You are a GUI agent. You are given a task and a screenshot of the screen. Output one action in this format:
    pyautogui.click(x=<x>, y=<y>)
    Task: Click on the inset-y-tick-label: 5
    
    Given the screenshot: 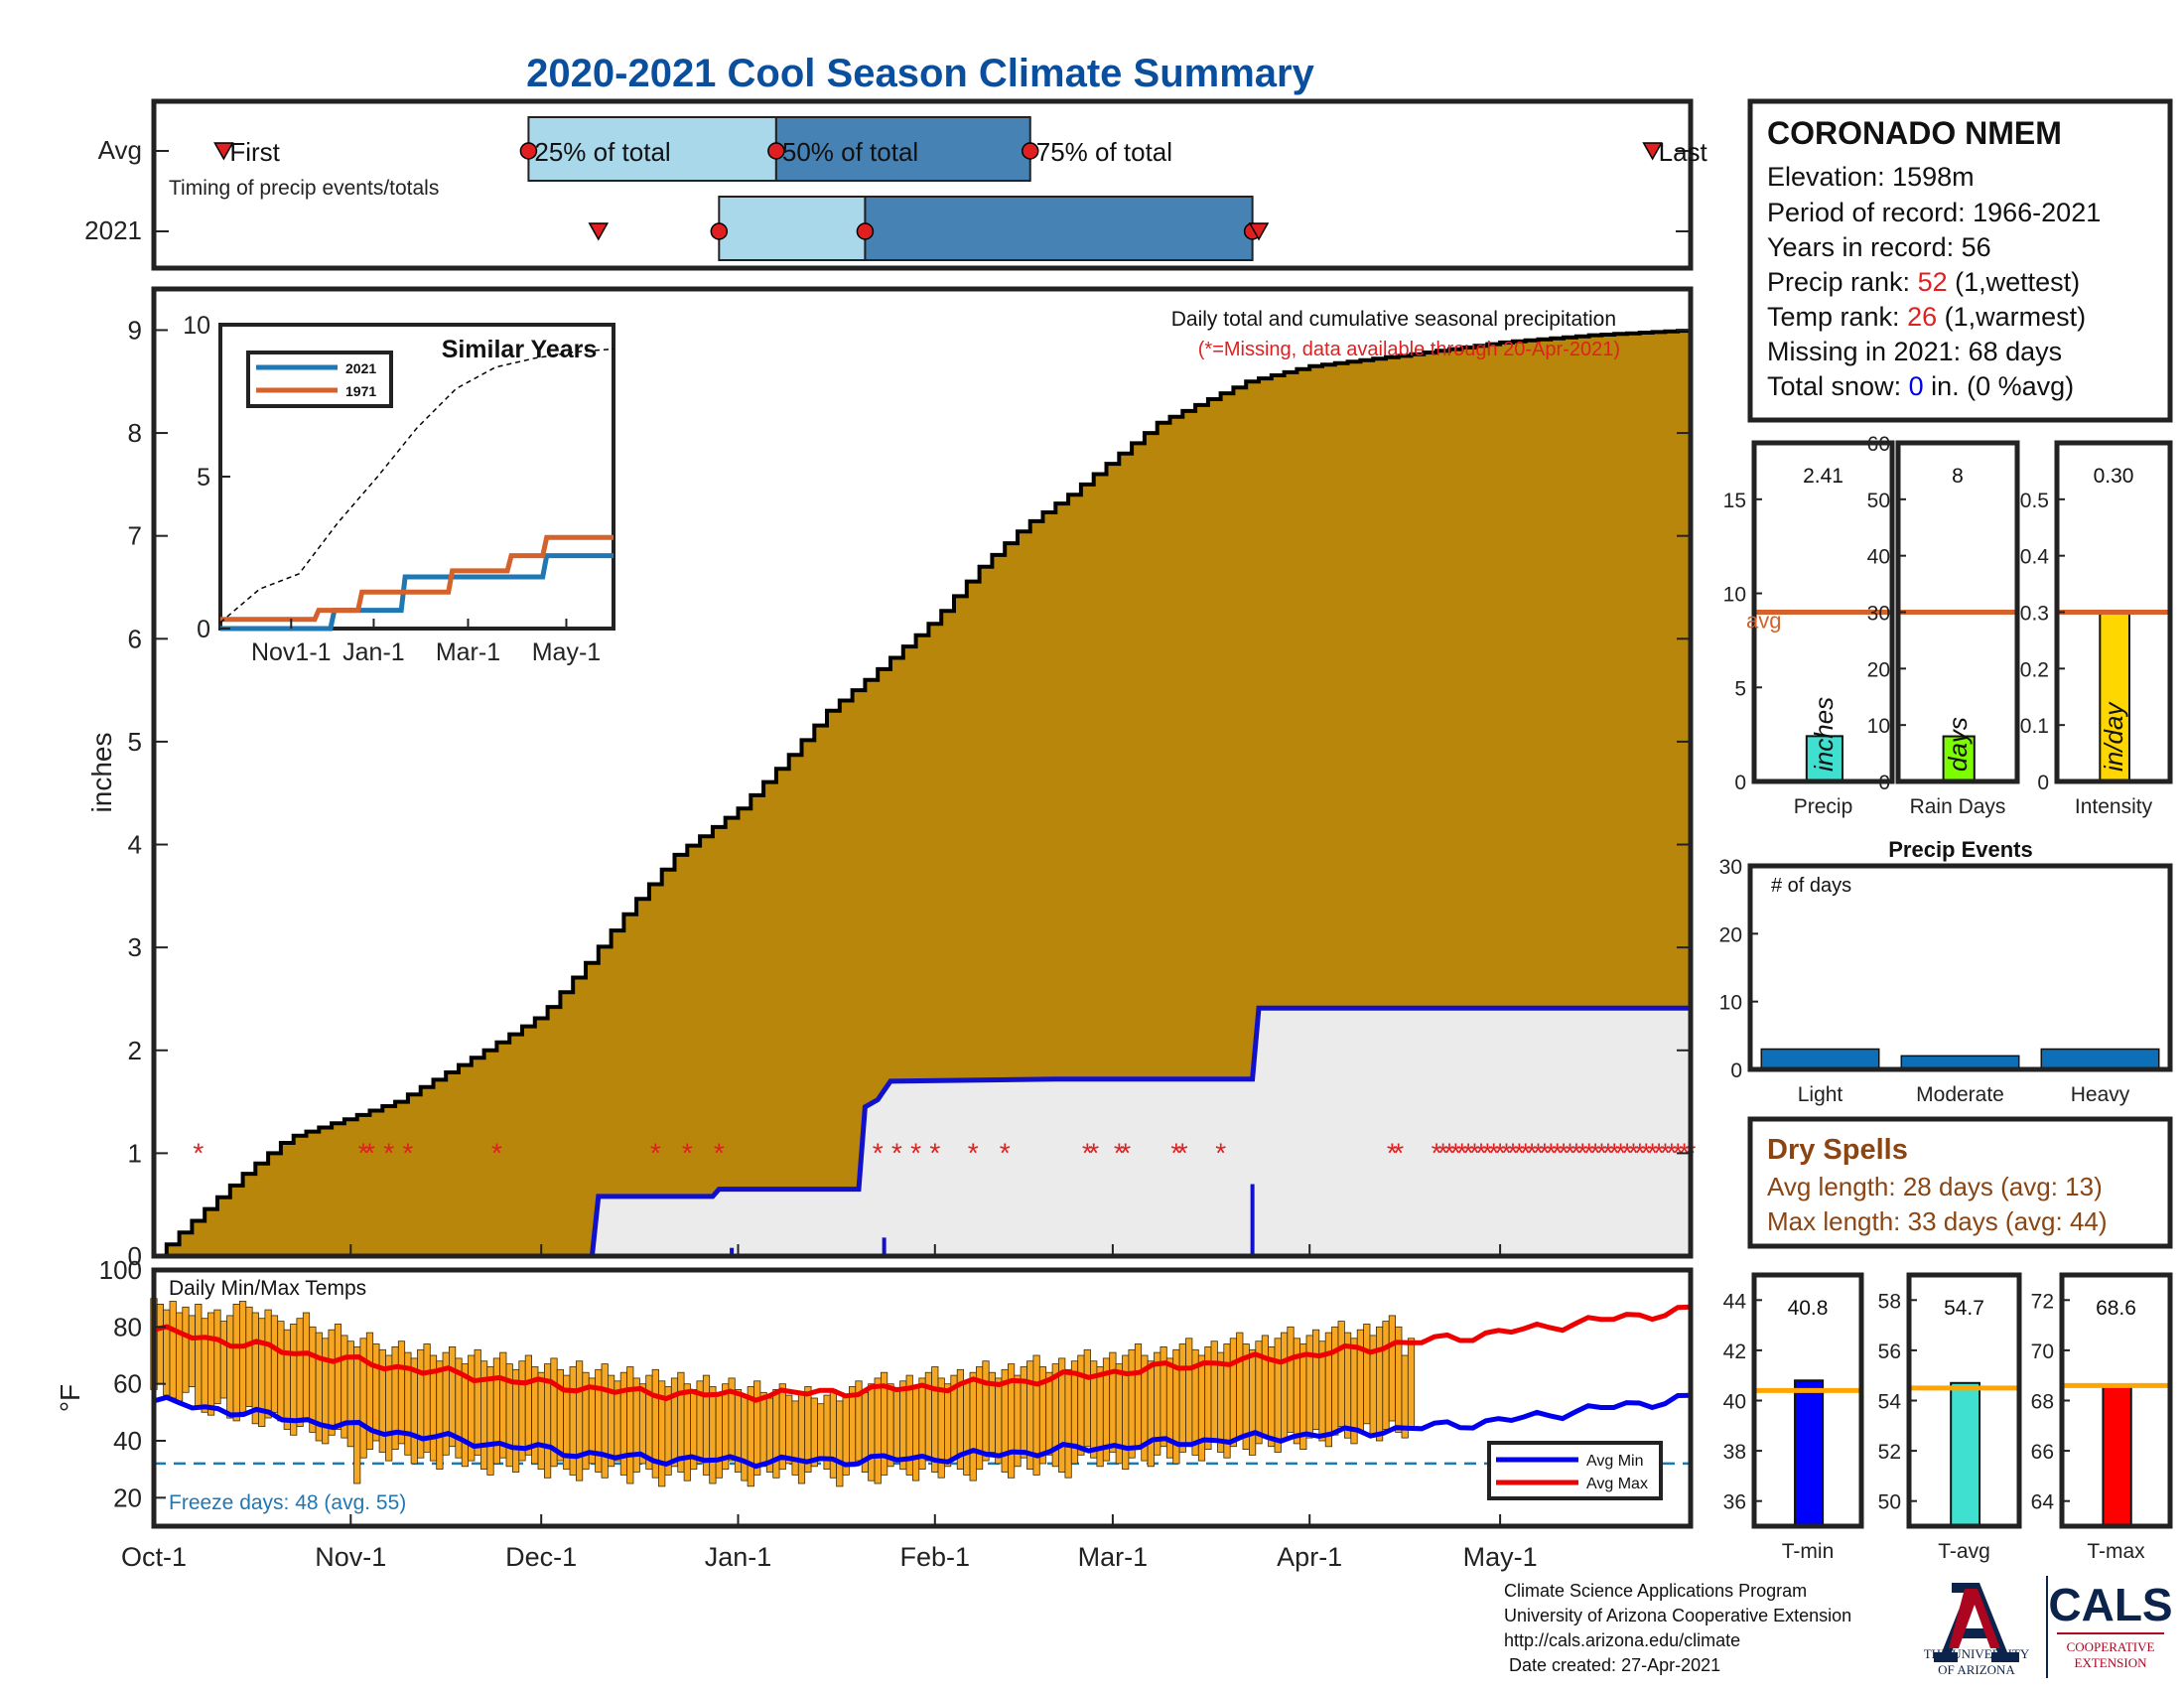 What is the action you would take?
    pyautogui.click(x=203, y=478)
    